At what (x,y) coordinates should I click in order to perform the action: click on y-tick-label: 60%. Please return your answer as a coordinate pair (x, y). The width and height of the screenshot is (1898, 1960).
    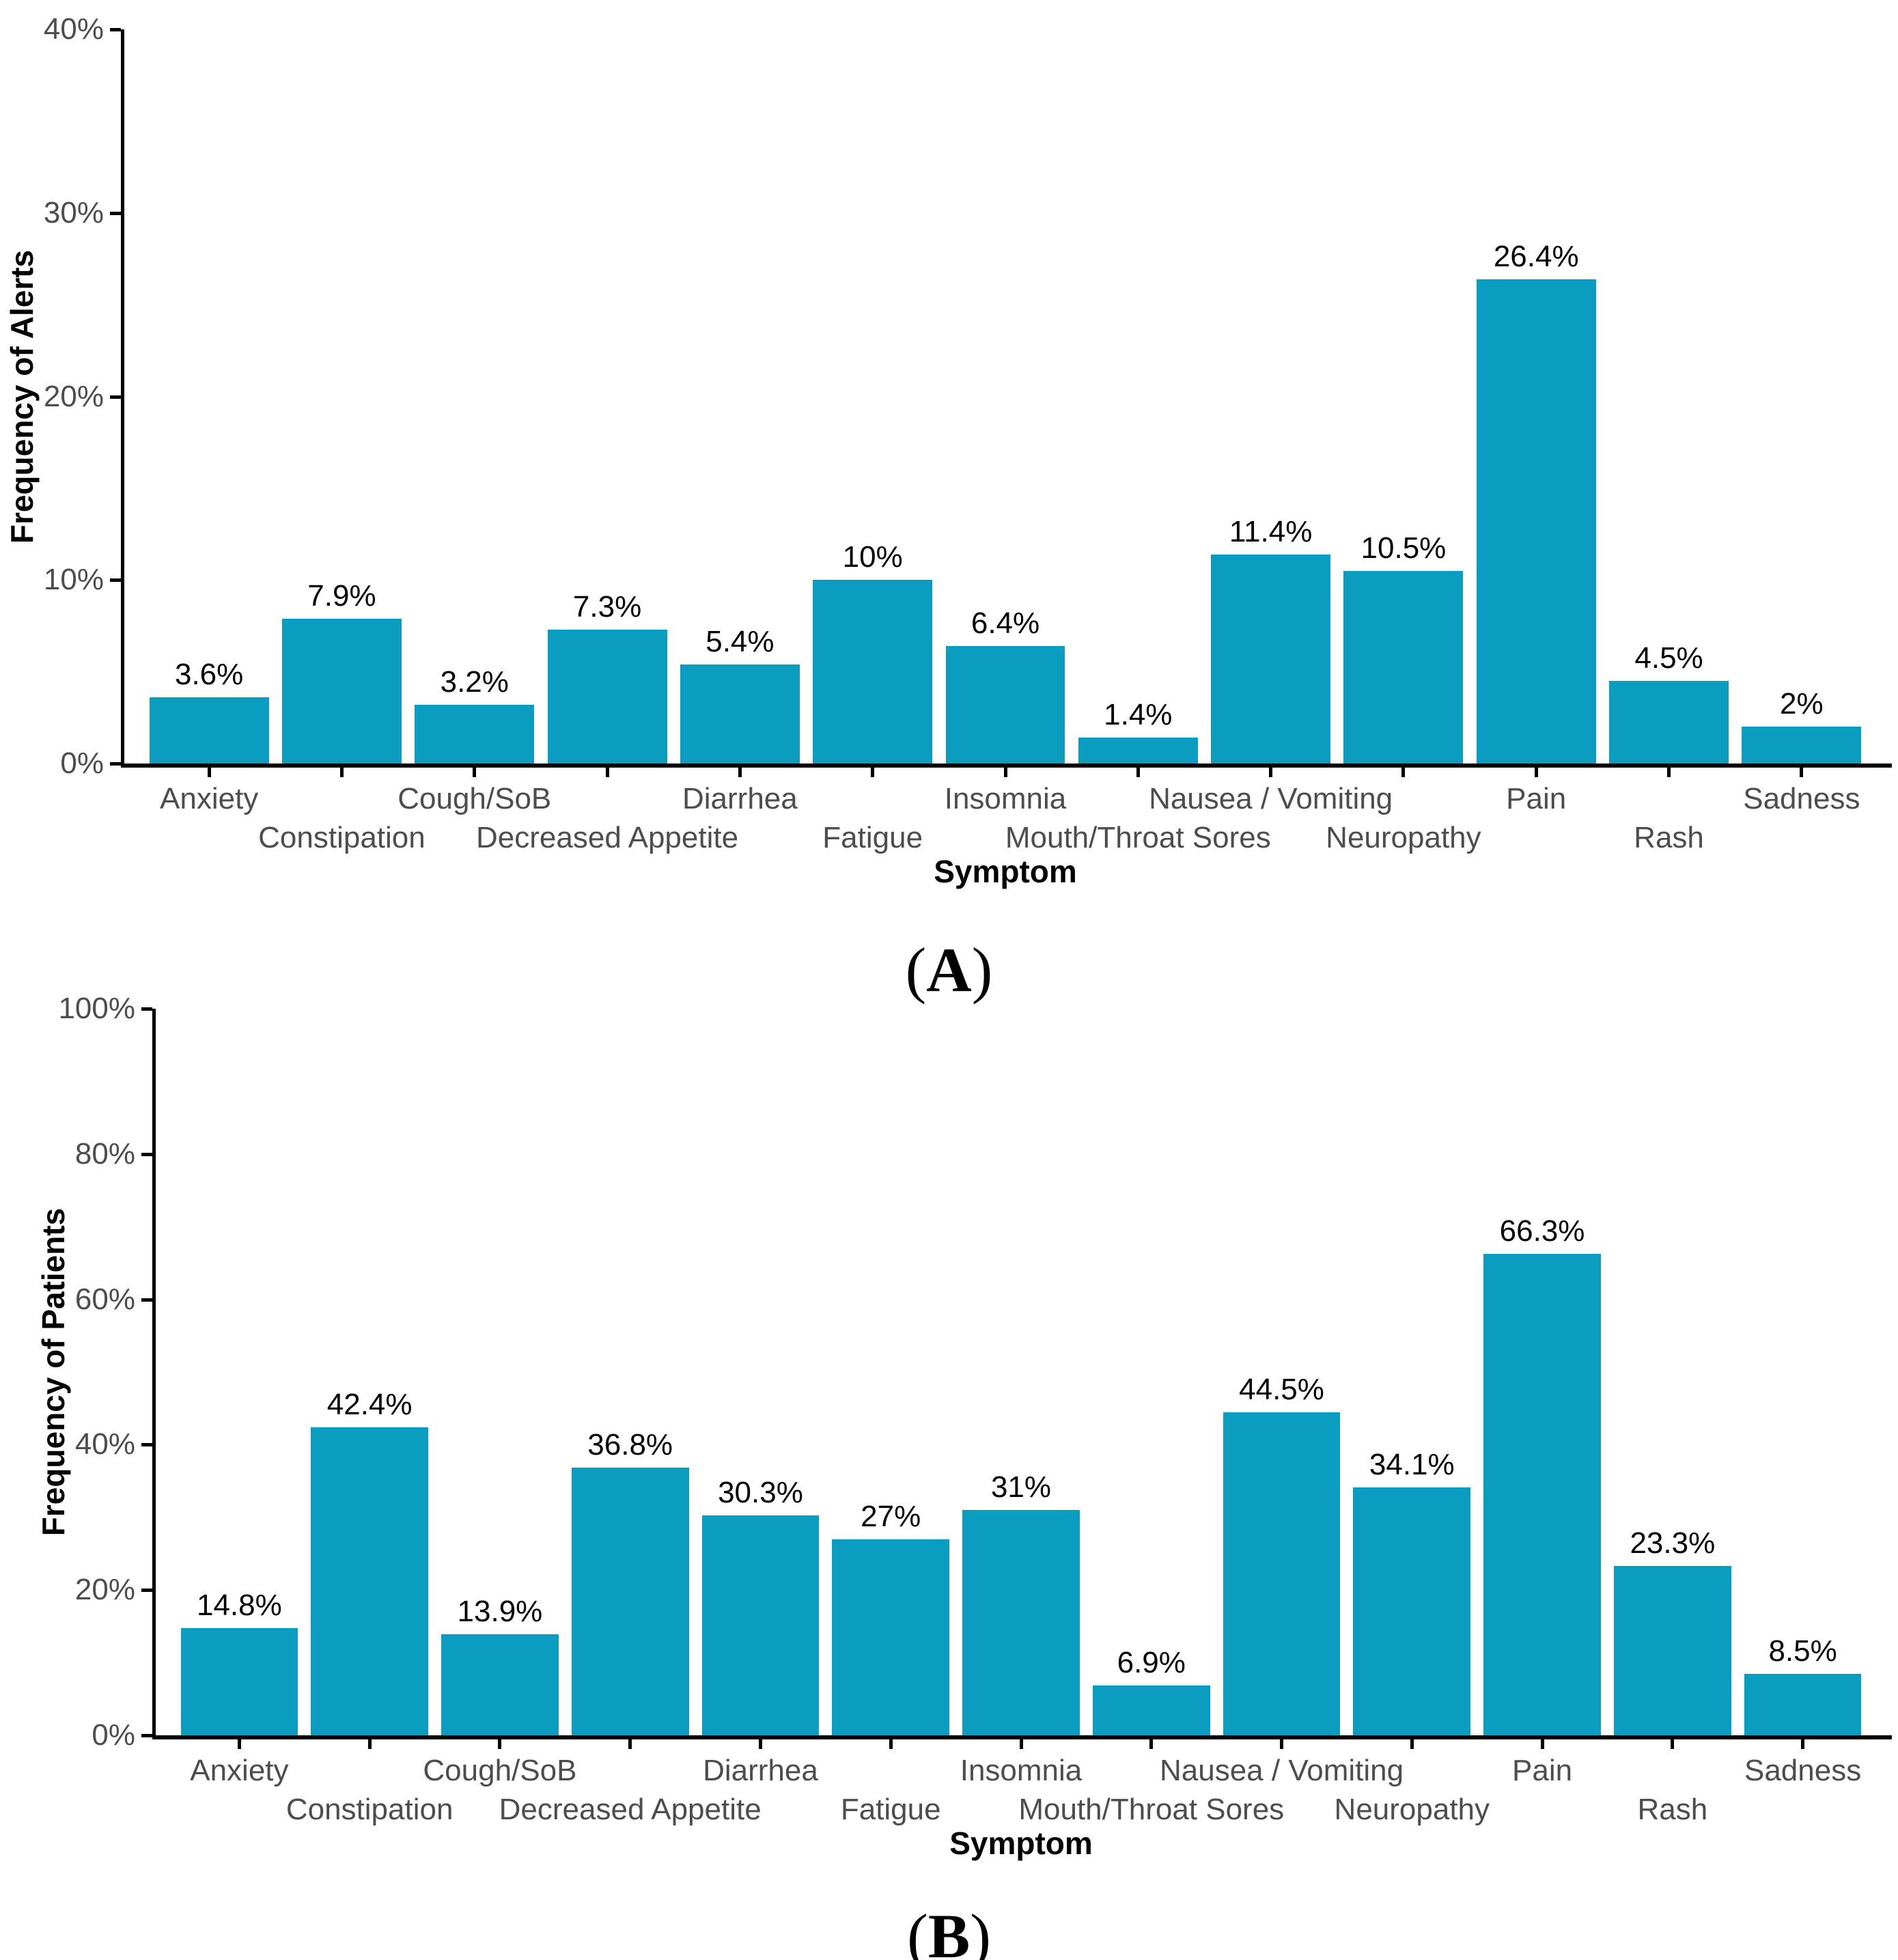
    Looking at the image, I should click on (104, 1299).